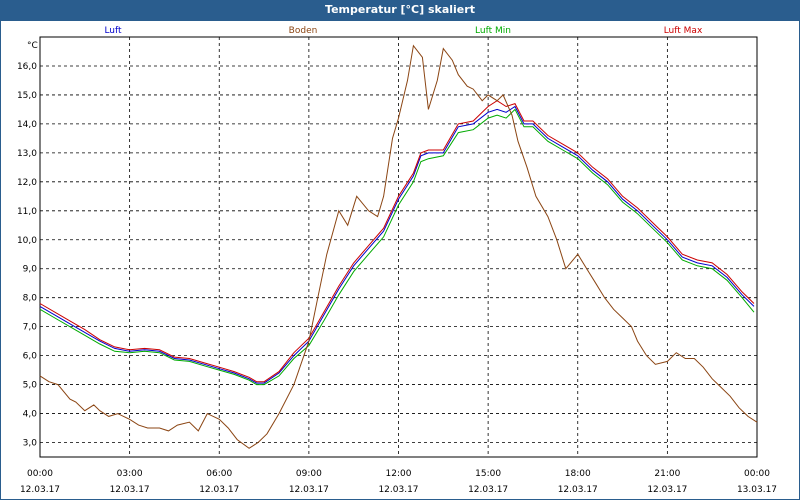 The height and width of the screenshot is (500, 800). Describe the element at coordinates (30, 299) in the screenshot. I see `y-tick-label: 8,0` at that location.